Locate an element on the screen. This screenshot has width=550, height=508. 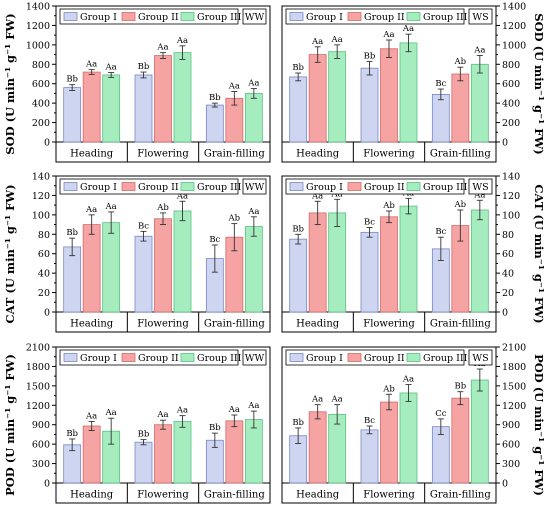
y-tick-label: 400 is located at coordinates (511, 104).